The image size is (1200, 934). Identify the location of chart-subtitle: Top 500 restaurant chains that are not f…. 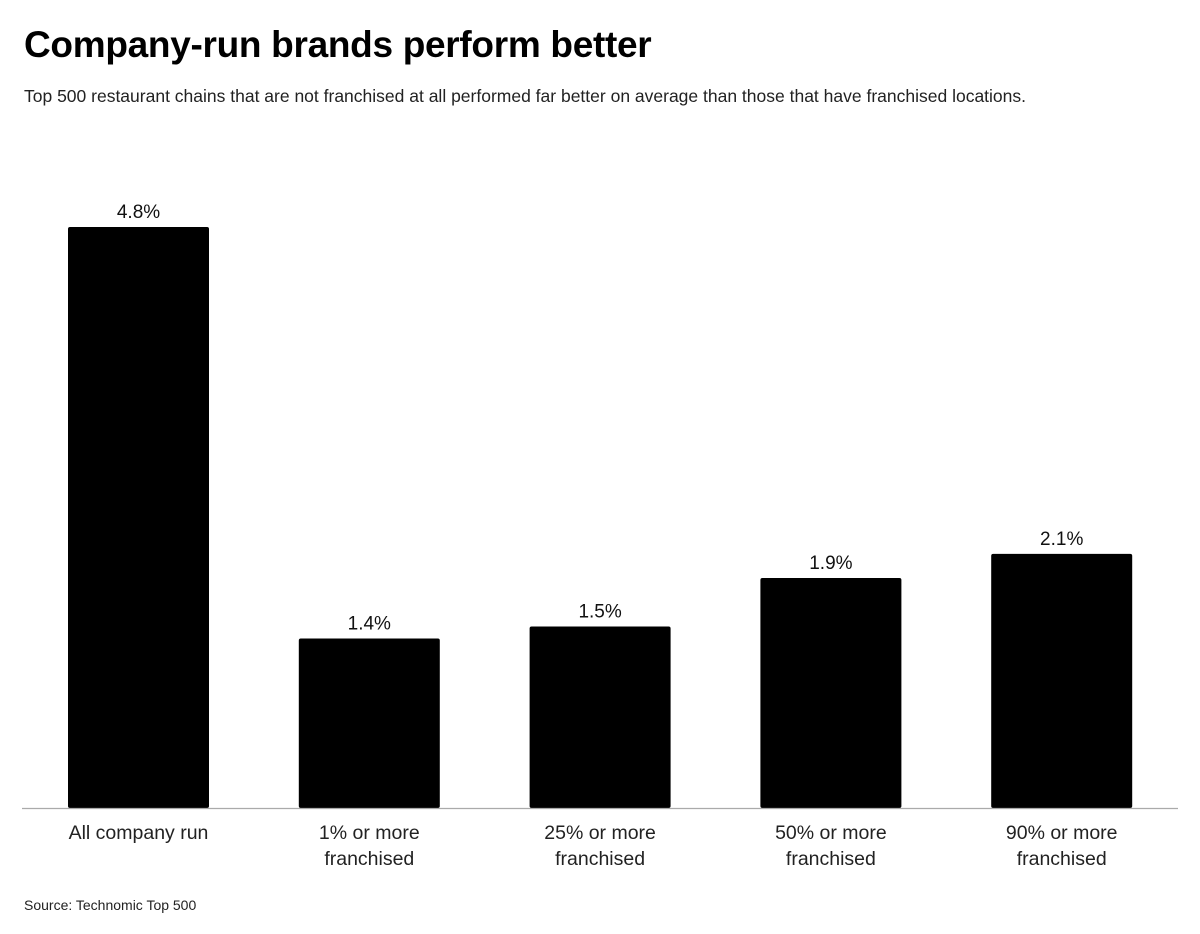
(525, 96).